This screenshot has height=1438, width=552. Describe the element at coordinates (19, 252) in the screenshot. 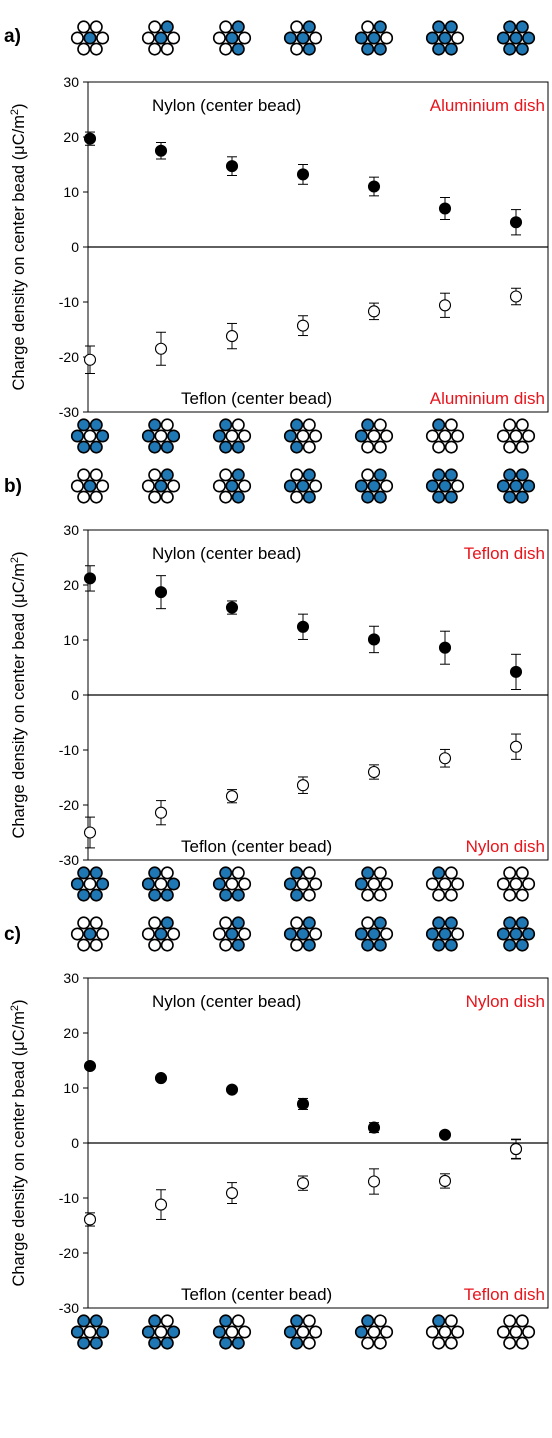

I see `y-axis-label-main: Charge density on center bead (μC/m` at that location.